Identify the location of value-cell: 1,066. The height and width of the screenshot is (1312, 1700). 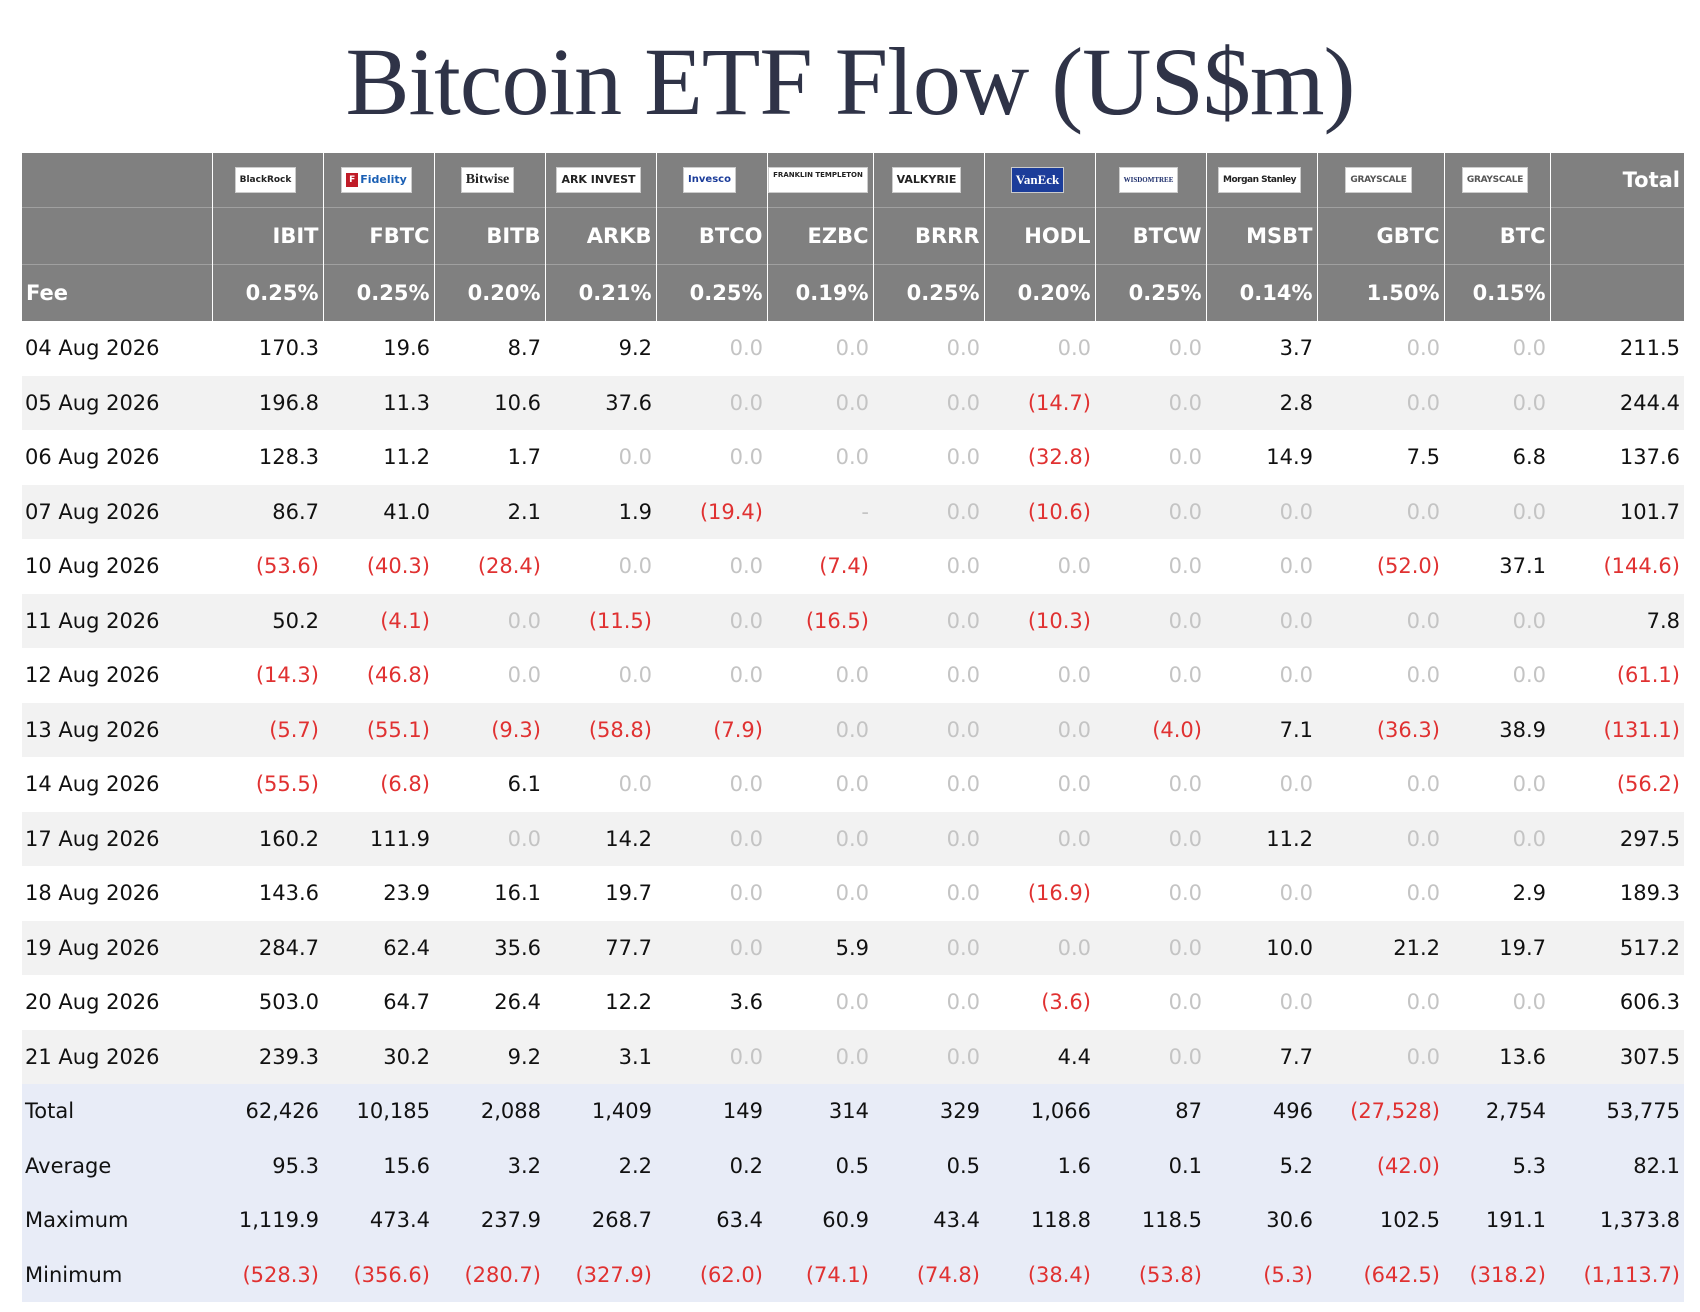
(1039, 1111).